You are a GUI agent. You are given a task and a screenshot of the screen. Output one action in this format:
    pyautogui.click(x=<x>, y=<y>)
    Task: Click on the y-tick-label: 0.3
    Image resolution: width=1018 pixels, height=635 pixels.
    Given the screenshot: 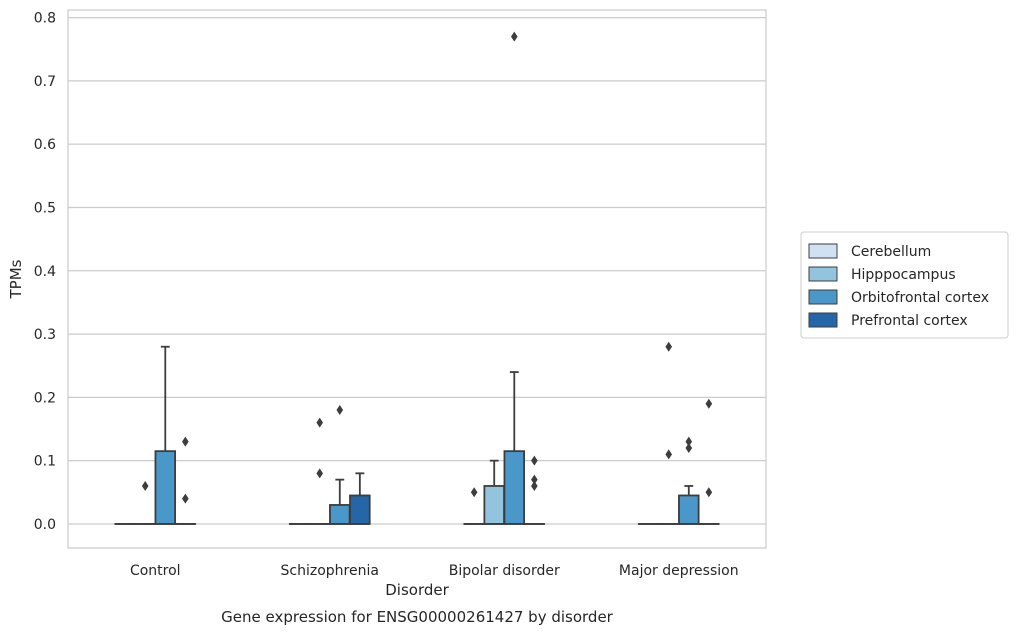 What is the action you would take?
    pyautogui.click(x=45, y=335)
    